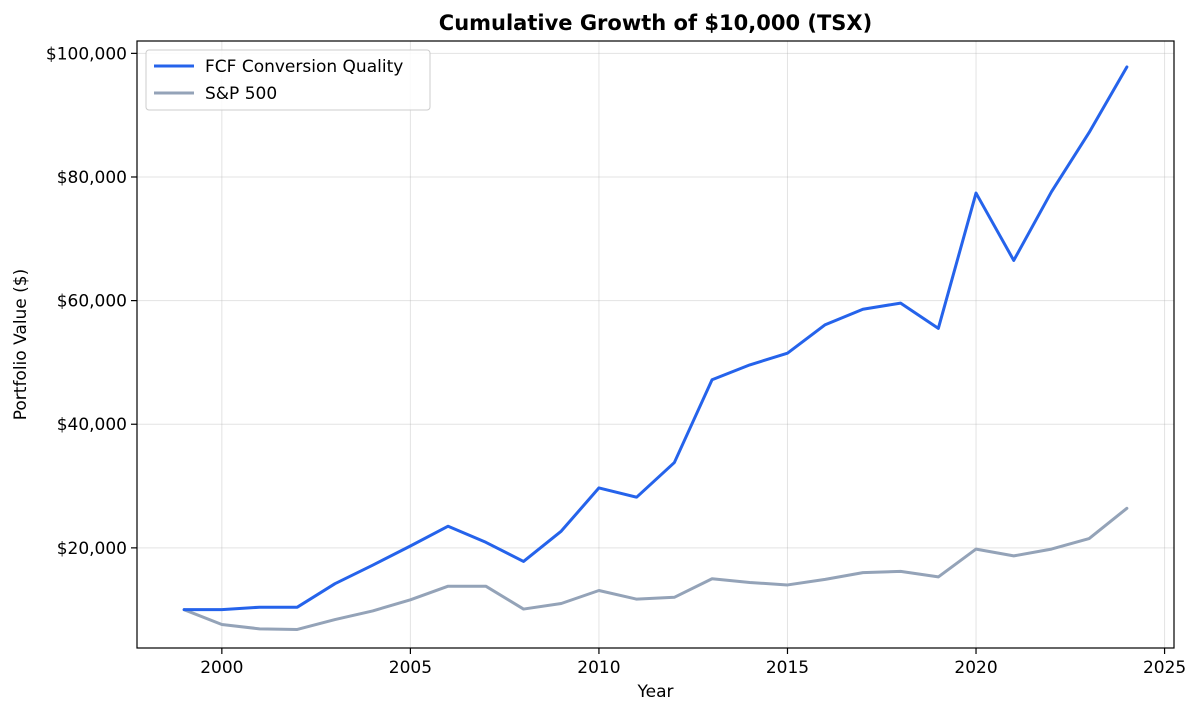 Image resolution: width=1200 pixels, height=713 pixels. I want to click on series-line-sp500, so click(655, 568).